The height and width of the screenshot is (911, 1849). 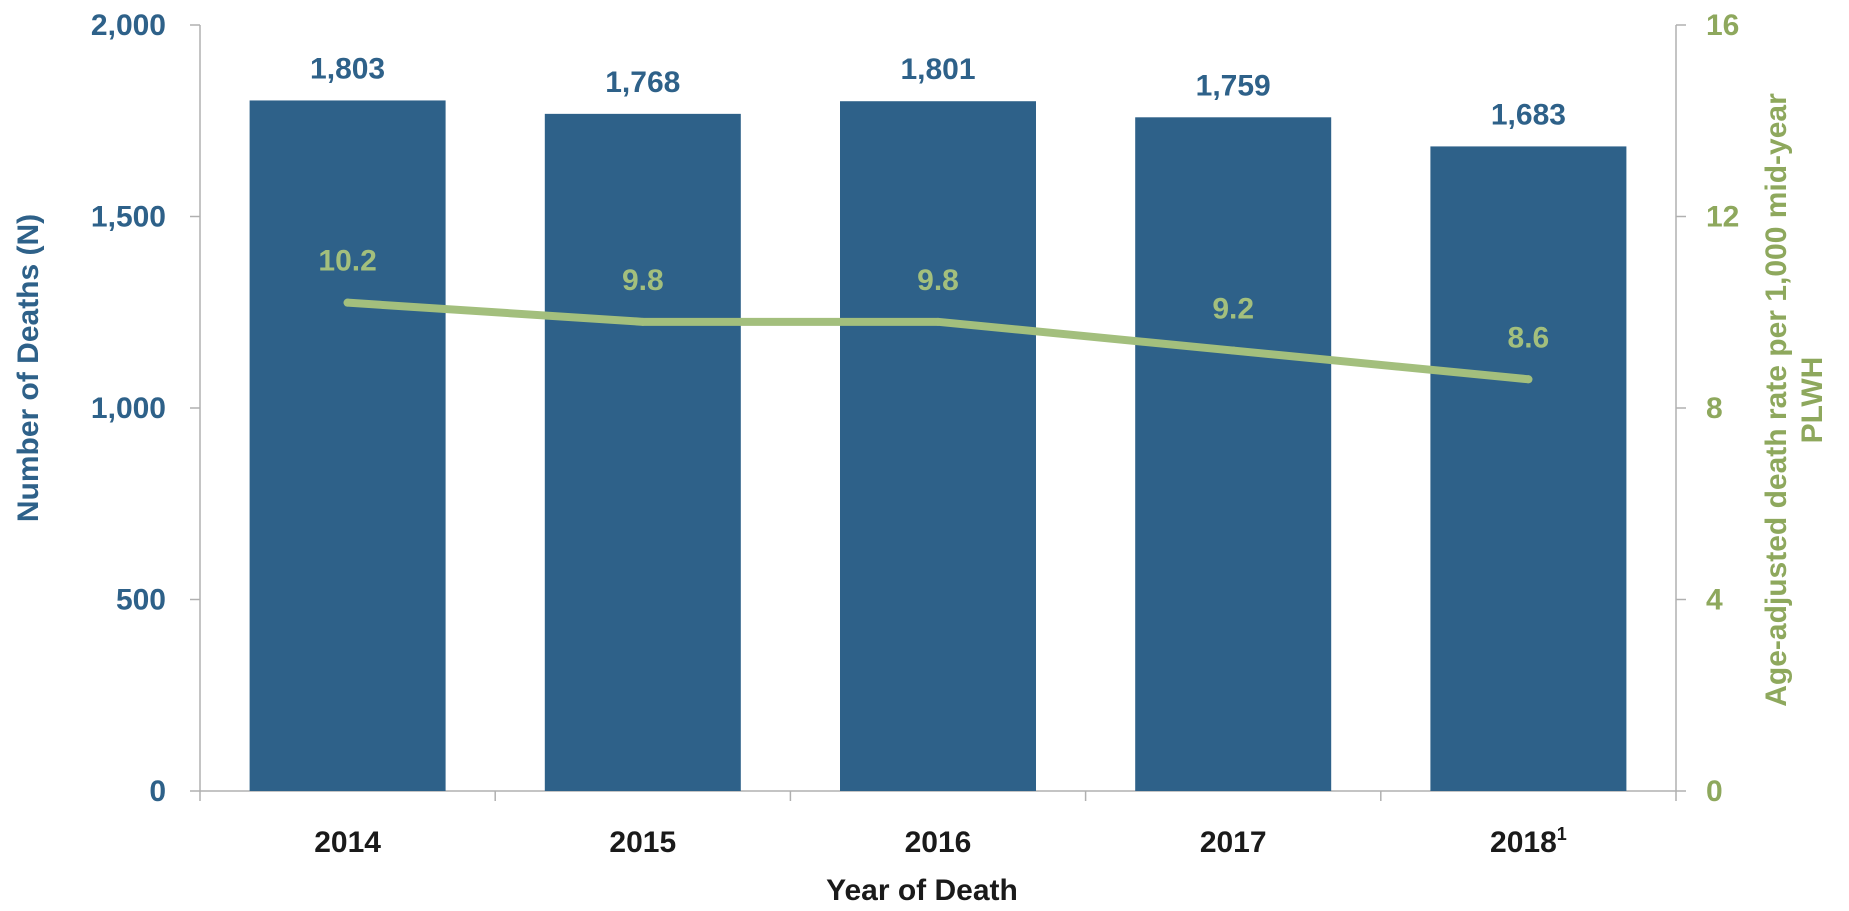 I want to click on y-tick-label-left: 0, so click(x=157, y=791).